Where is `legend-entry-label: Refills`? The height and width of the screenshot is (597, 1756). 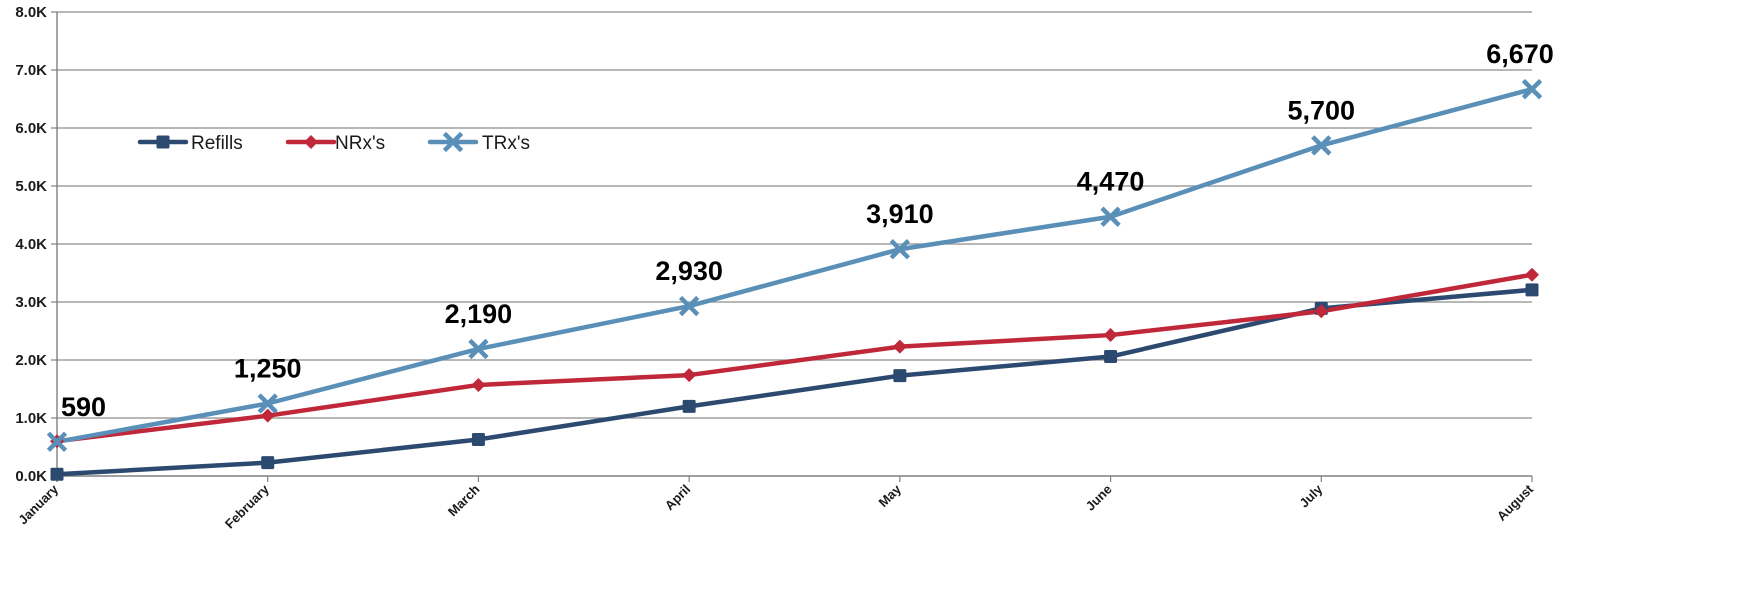
legend-entry-label: Refills is located at coordinates (217, 143).